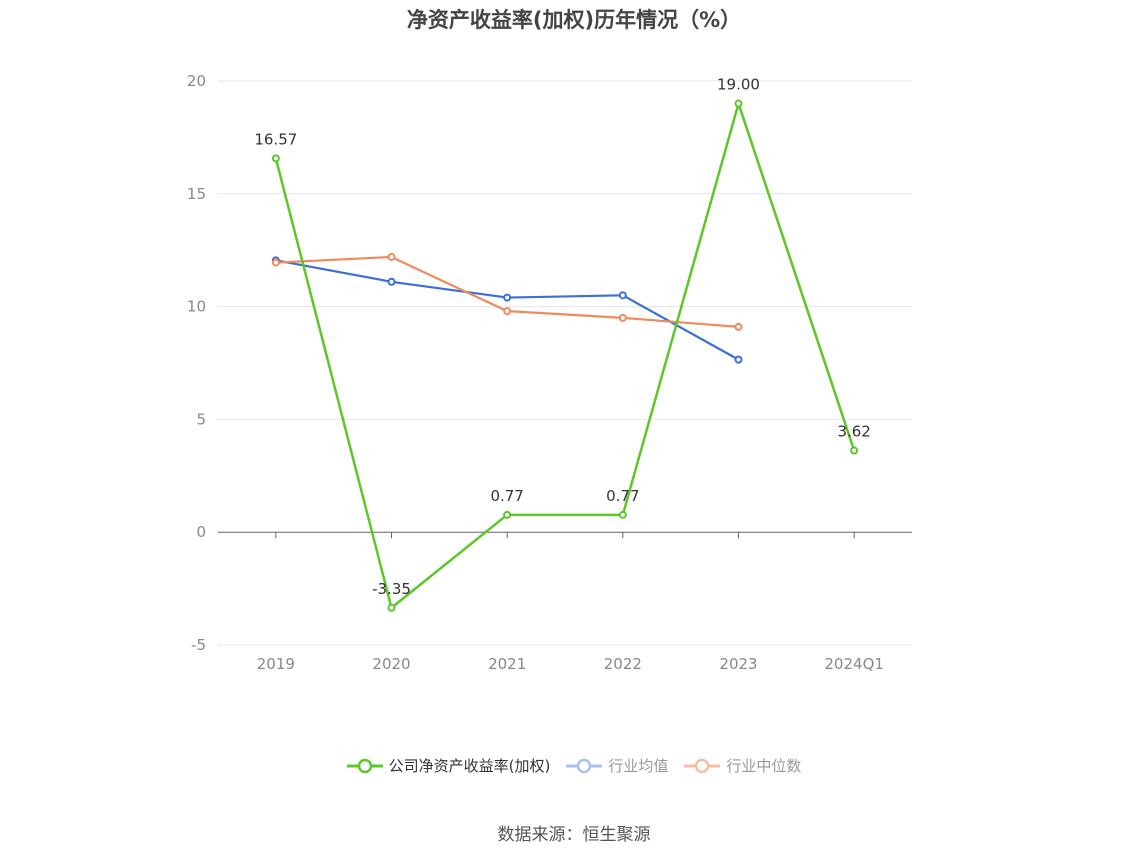 Image resolution: width=1148 pixels, height=859 pixels. Describe the element at coordinates (574, 835) in the screenshot. I see `source-note: 数据来源：恒生聚源` at that location.